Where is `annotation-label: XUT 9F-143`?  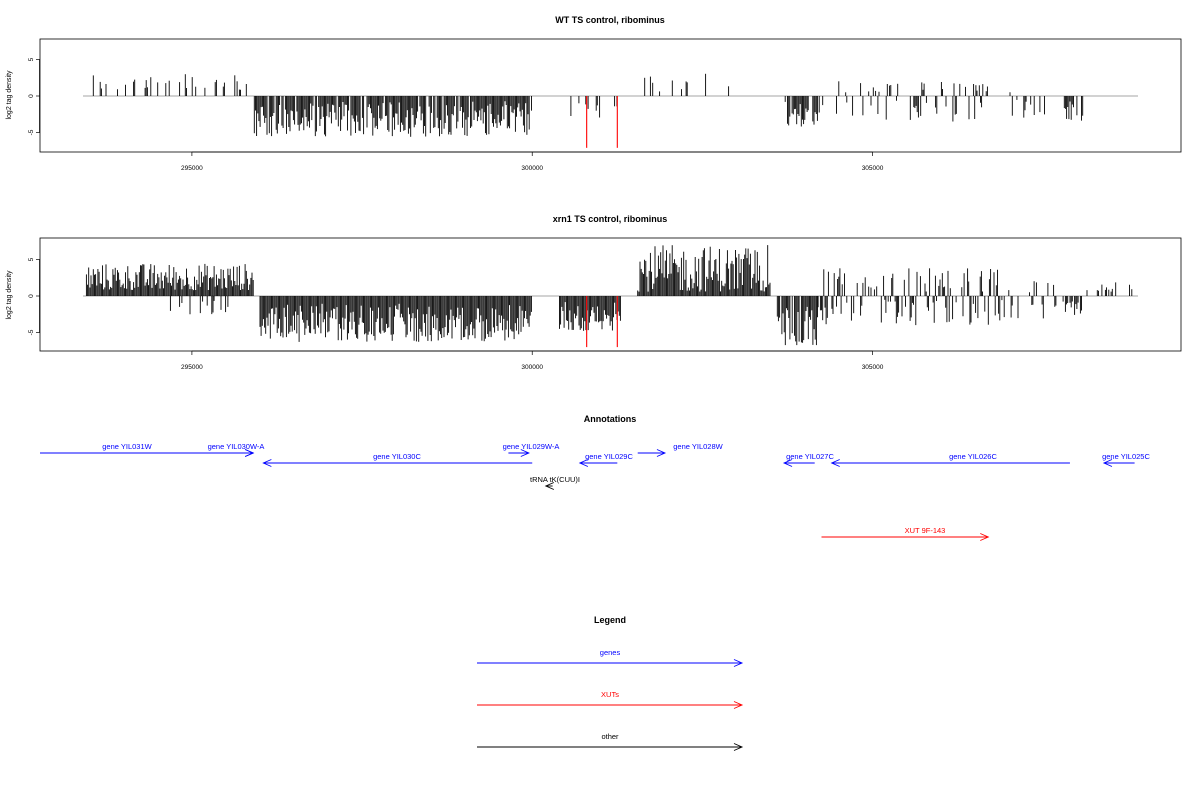 annotation-label: XUT 9F-143 is located at coordinates (925, 530).